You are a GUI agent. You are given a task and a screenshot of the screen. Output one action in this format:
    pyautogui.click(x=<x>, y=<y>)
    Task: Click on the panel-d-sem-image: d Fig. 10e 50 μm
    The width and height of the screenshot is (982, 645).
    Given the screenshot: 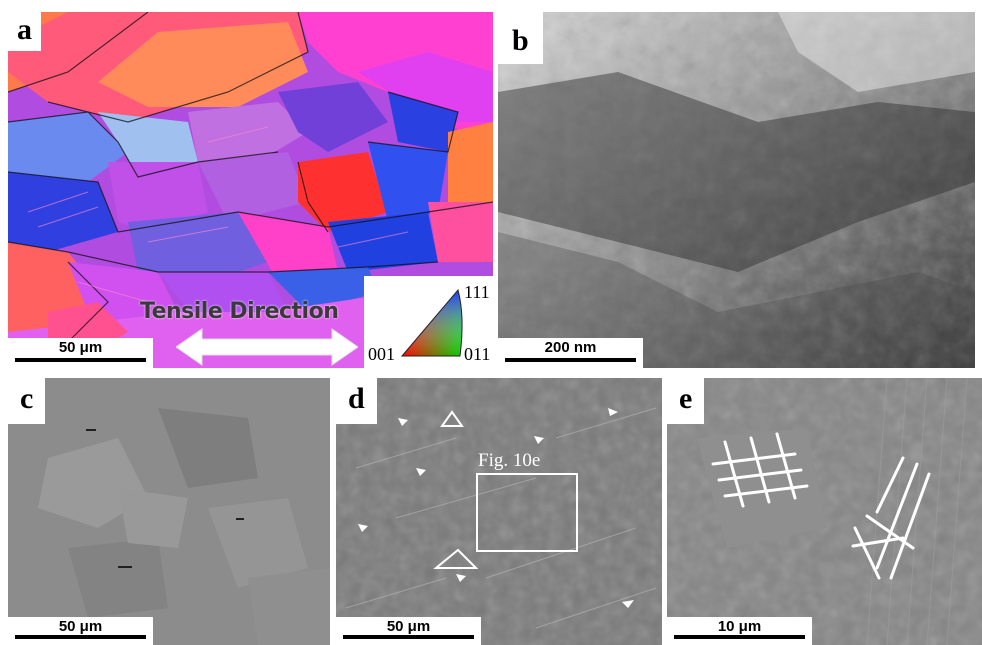 What is the action you would take?
    pyautogui.click(x=499, y=511)
    